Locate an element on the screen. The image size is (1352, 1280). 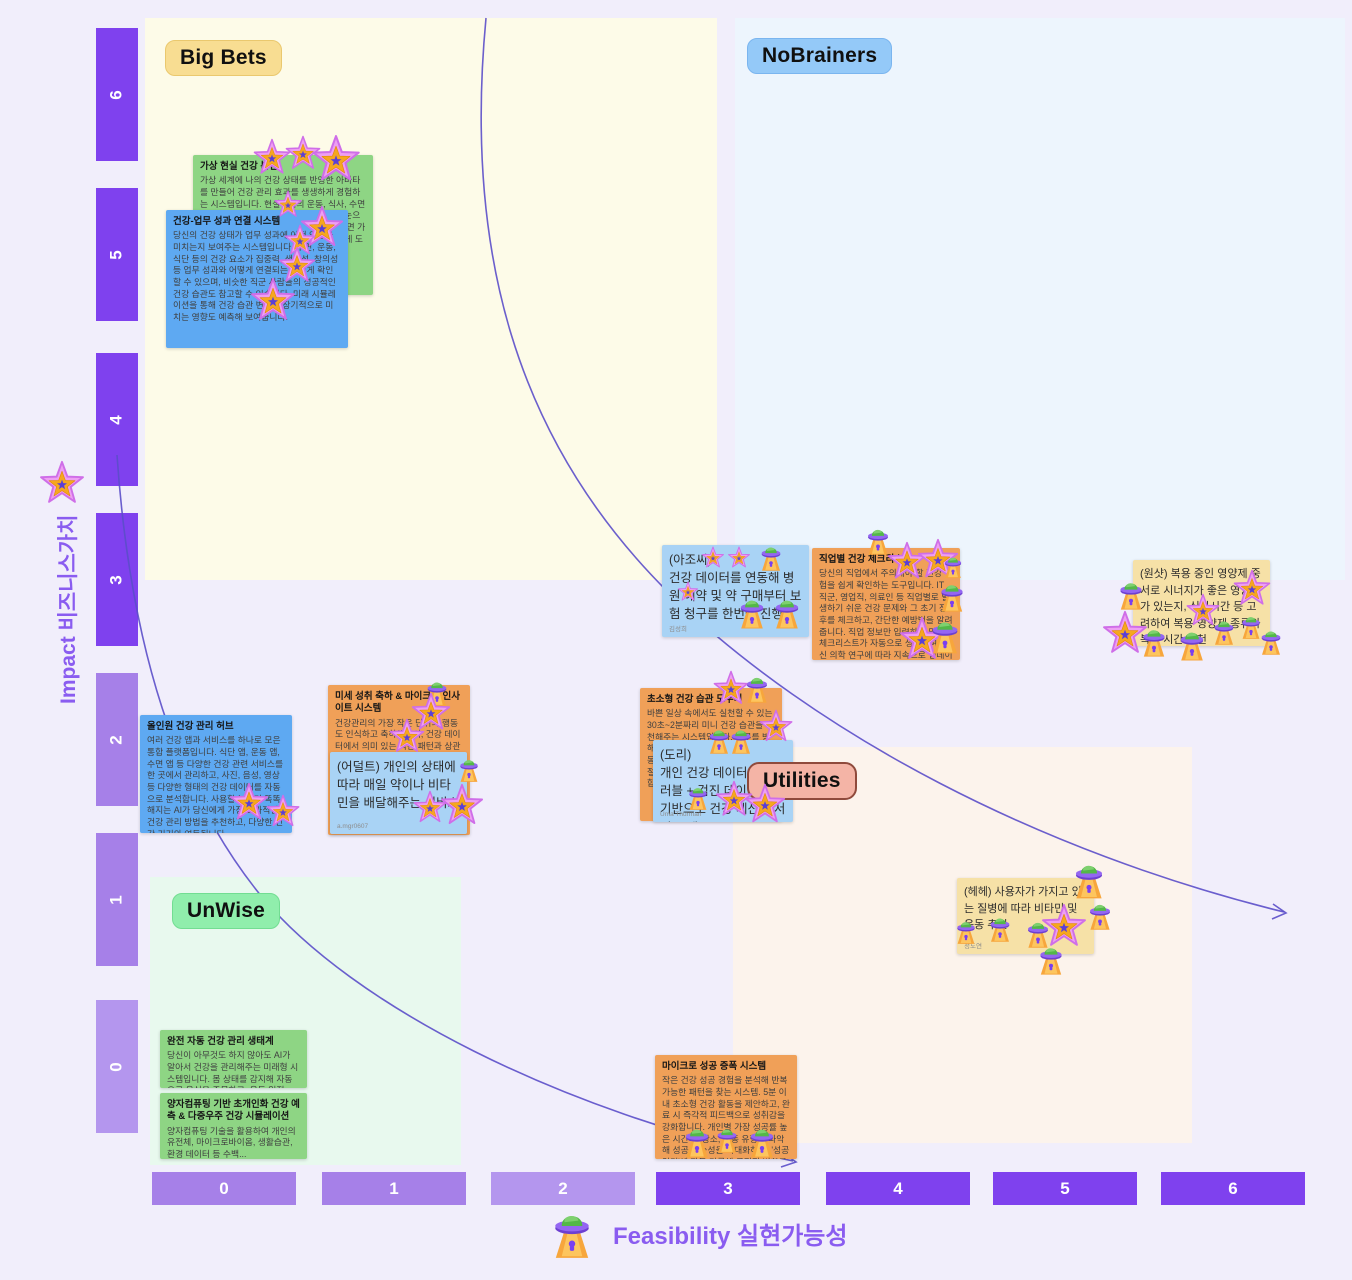
x-axis-legend: Feasibility 실현가능성 is located at coordinates (696, 1233).